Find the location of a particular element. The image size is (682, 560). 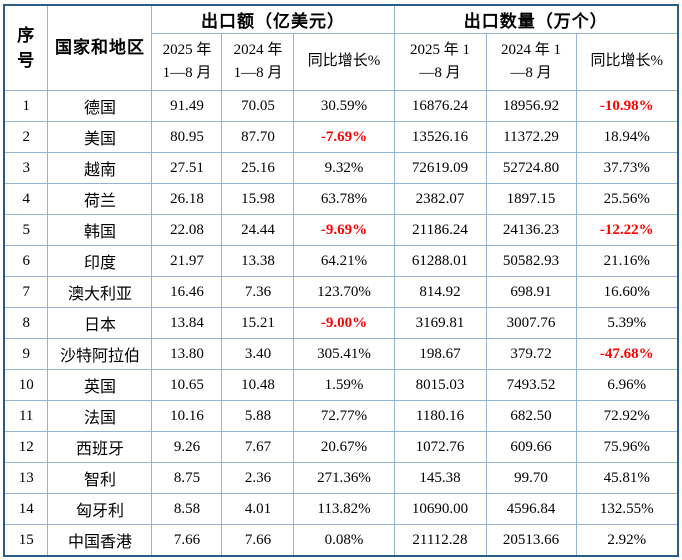

cell-qgrowth: 2.92% is located at coordinates (627, 540).